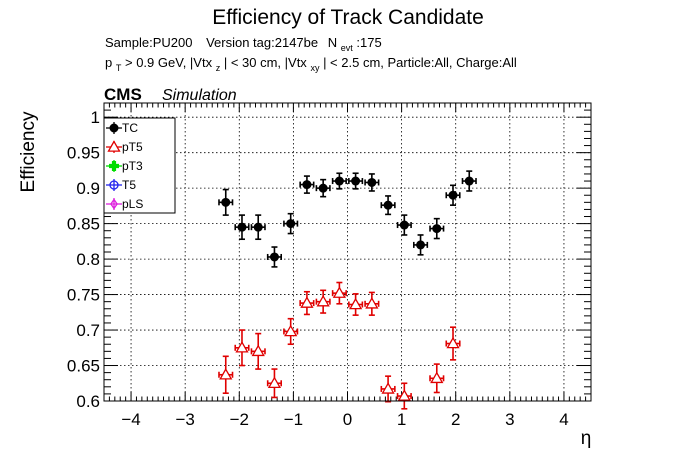 The image size is (696, 472). I want to click on y-tick-label: 0.9, so click(88, 188).